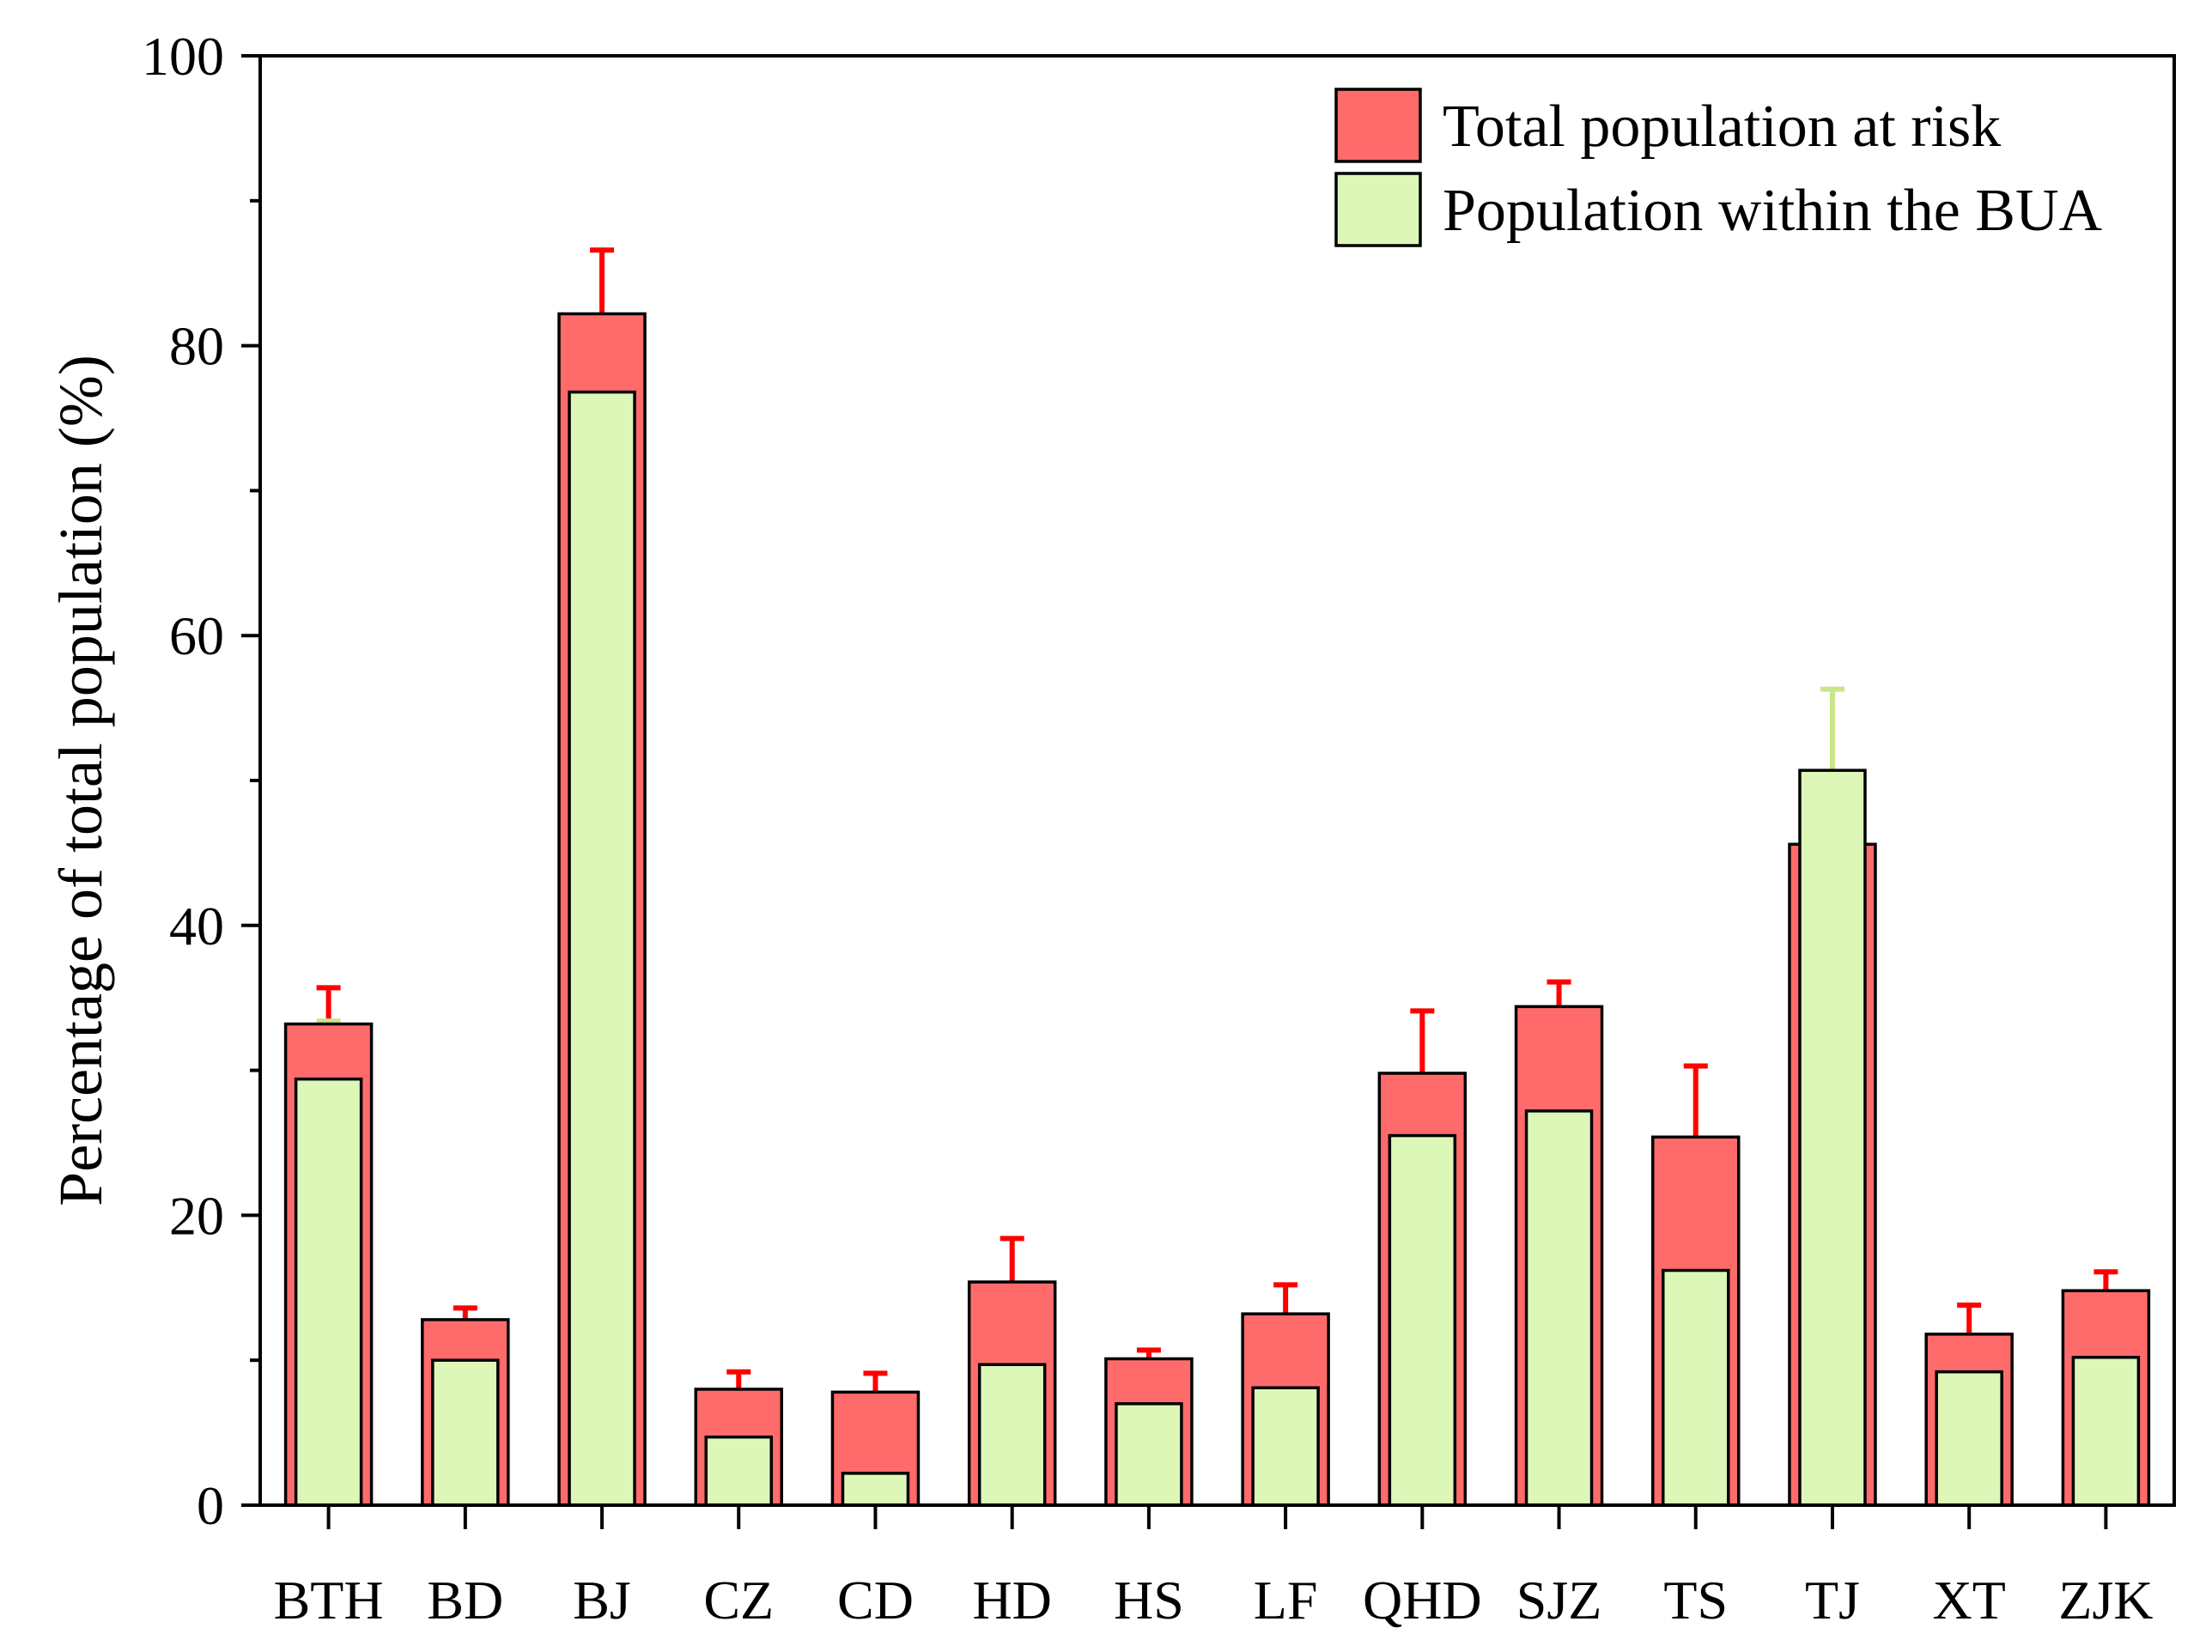  What do you see at coordinates (1149, 1454) in the screenshot?
I see `bar-within-bua-hs` at bounding box center [1149, 1454].